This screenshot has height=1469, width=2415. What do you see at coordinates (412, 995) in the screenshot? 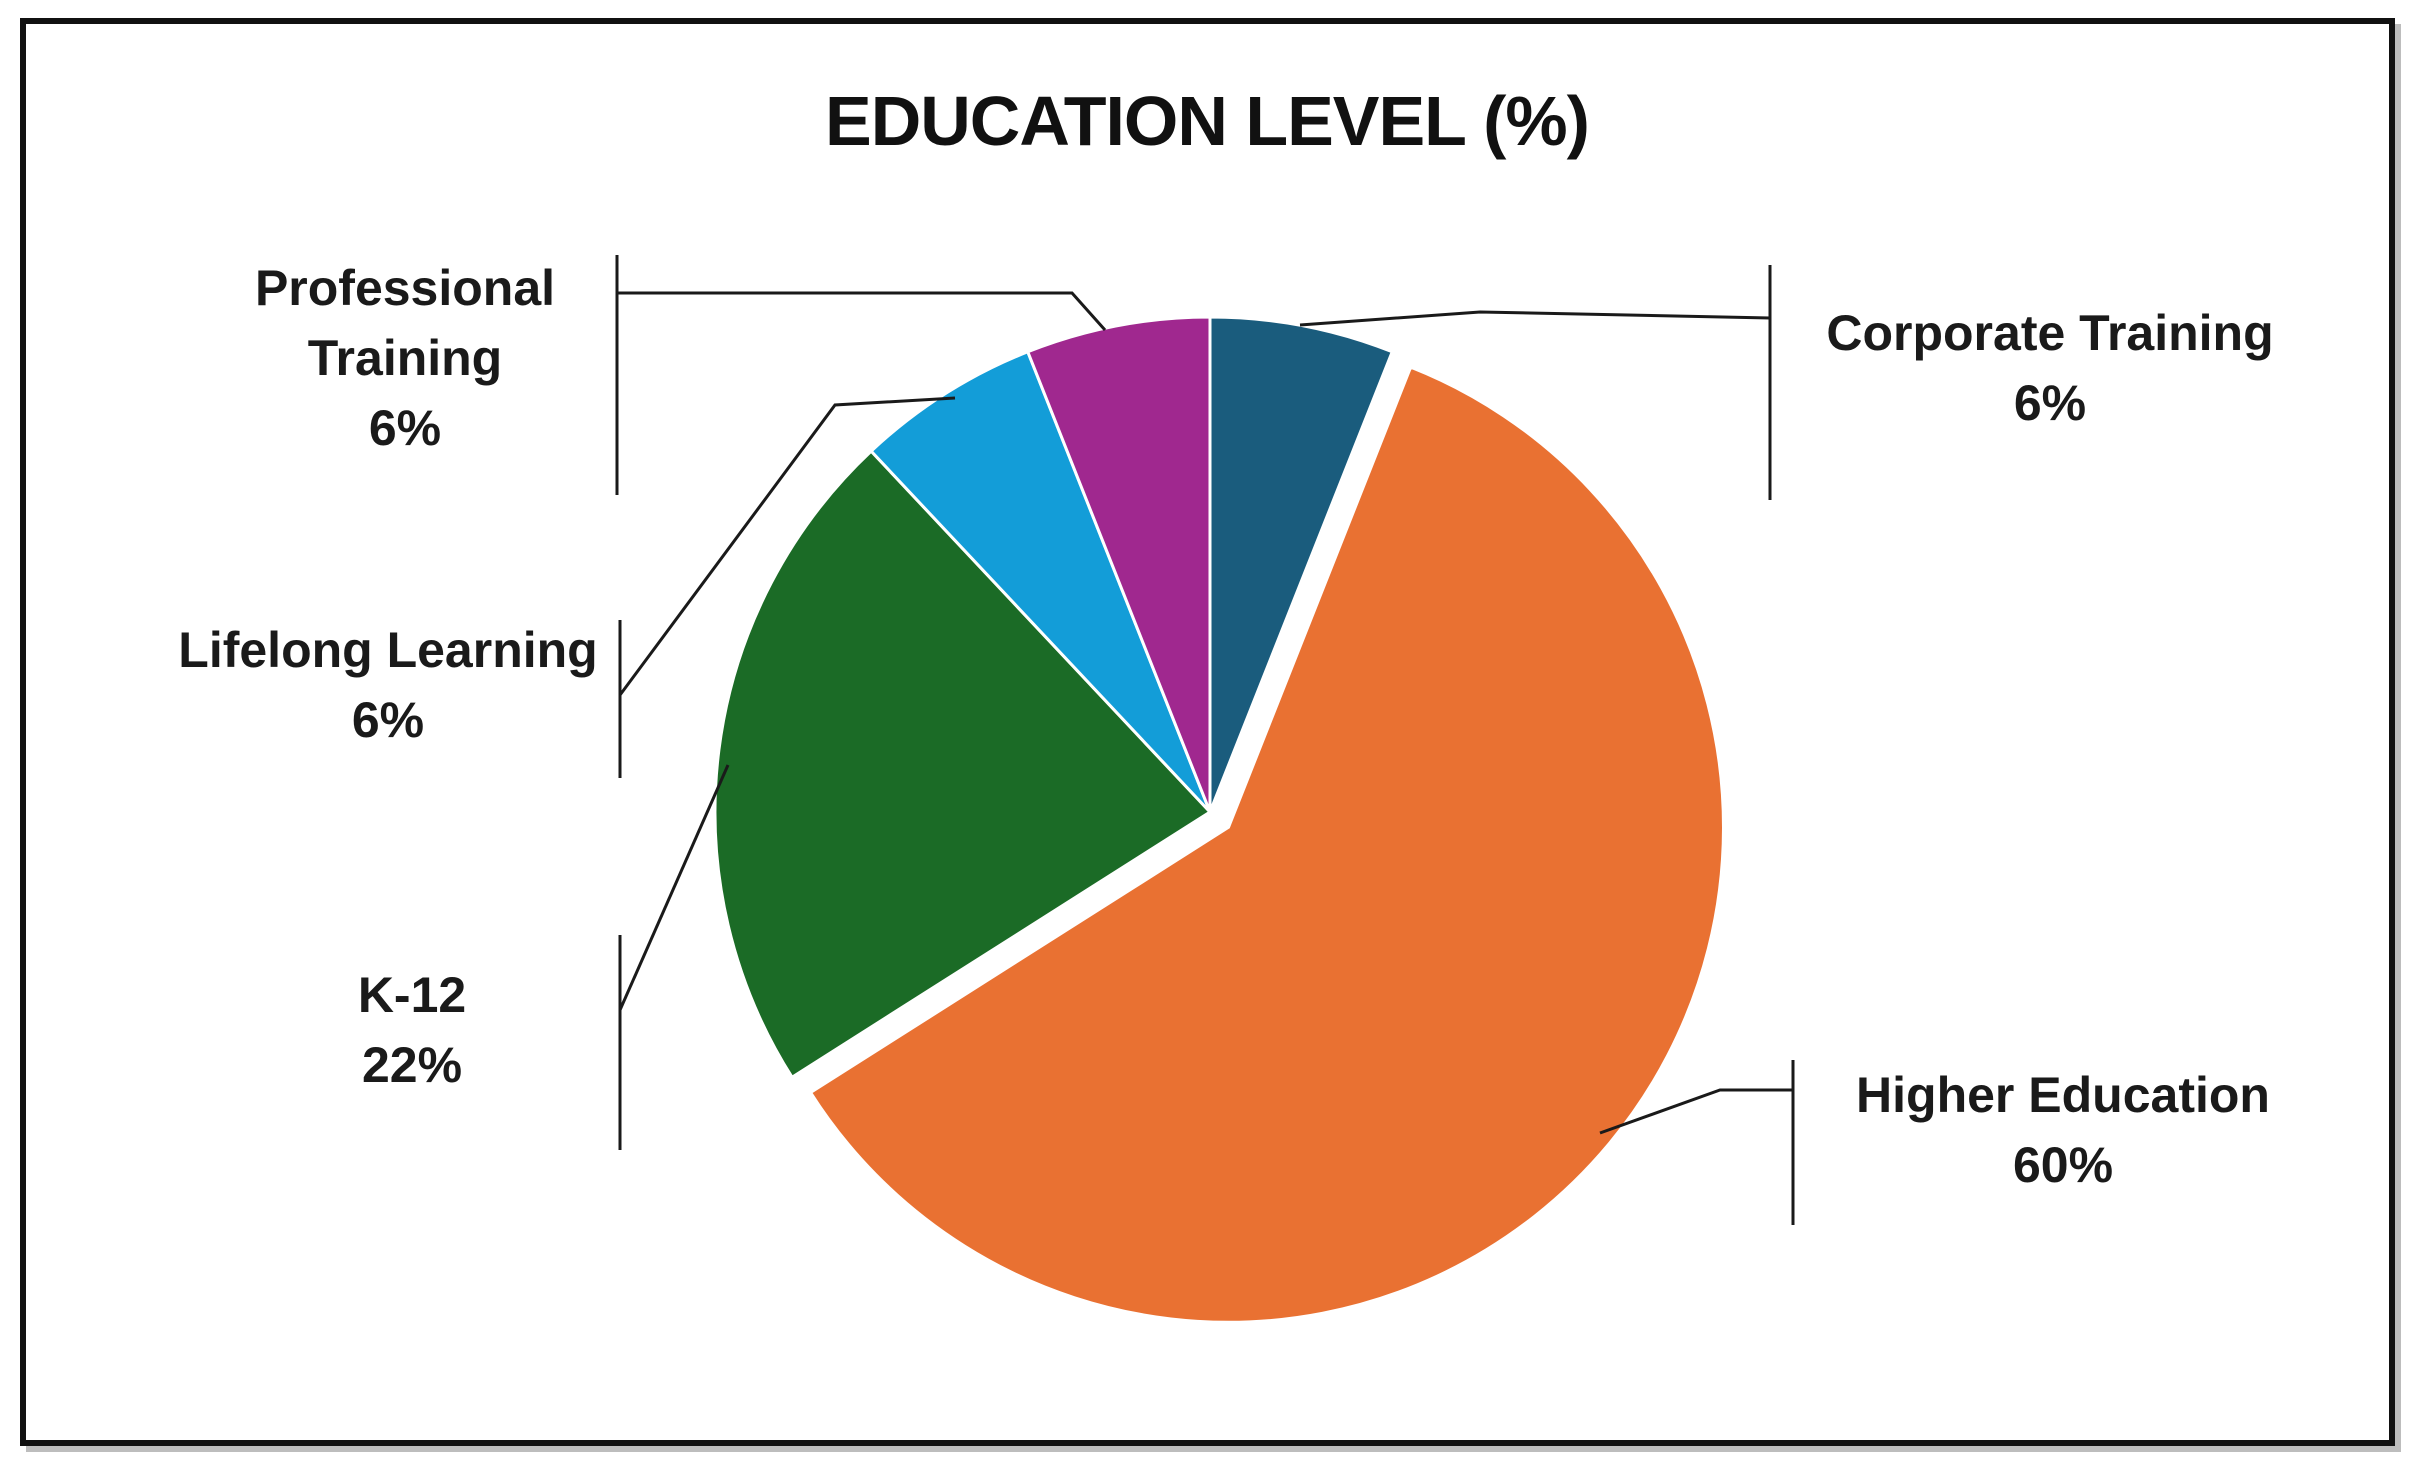
I see `slice-category-k-12: K-12` at bounding box center [412, 995].